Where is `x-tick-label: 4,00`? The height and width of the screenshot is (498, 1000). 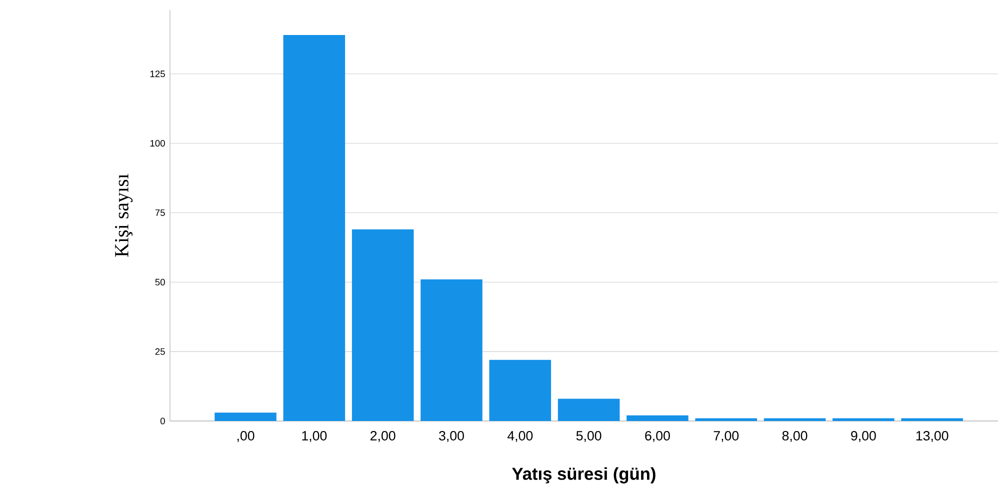
x-tick-label: 4,00 is located at coordinates (520, 436).